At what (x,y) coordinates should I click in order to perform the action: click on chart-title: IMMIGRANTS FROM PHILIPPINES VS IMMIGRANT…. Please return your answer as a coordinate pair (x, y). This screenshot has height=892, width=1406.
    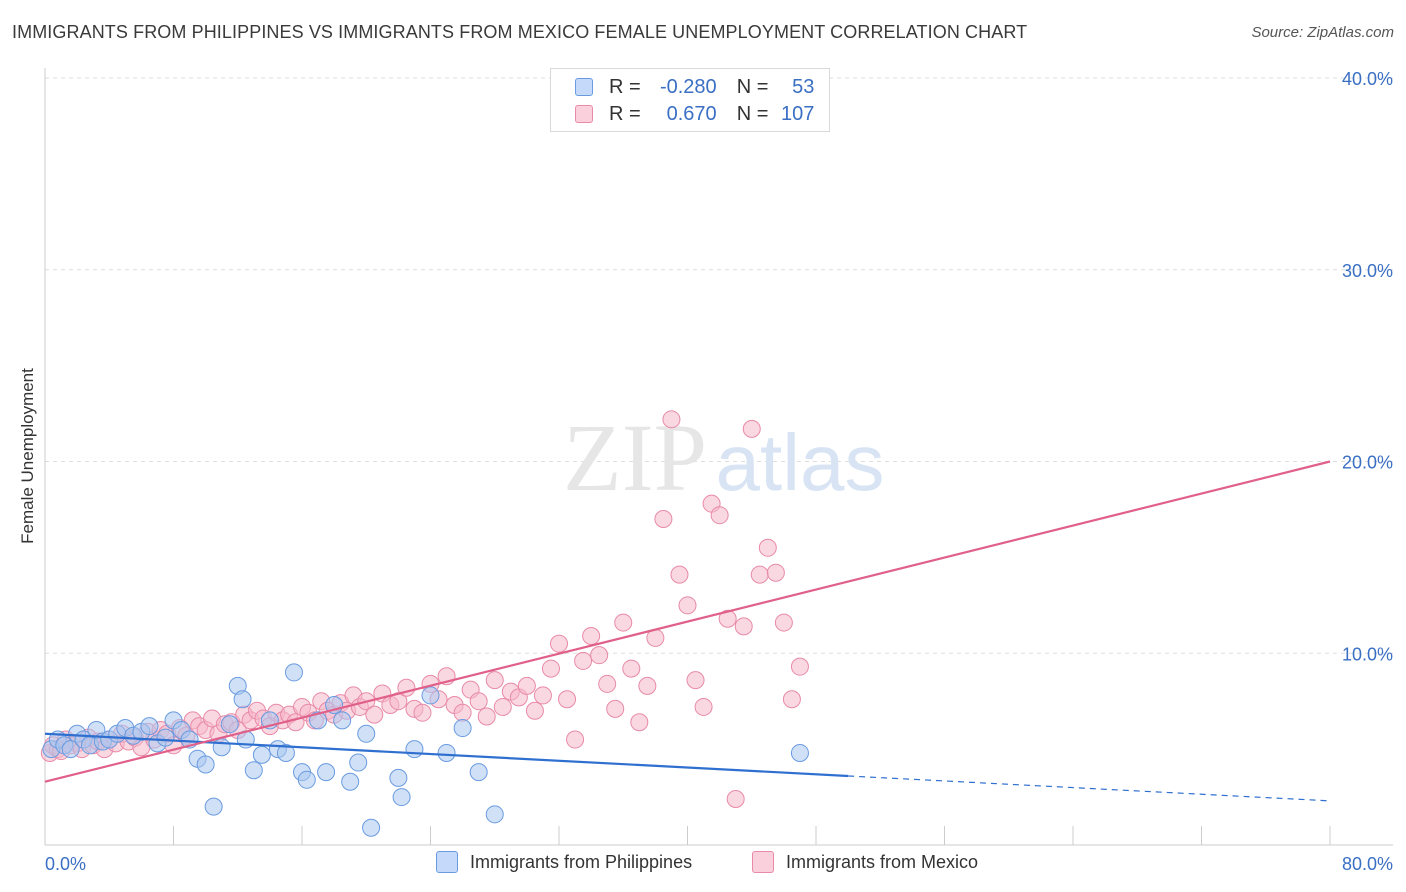
    Looking at the image, I should click on (520, 32).